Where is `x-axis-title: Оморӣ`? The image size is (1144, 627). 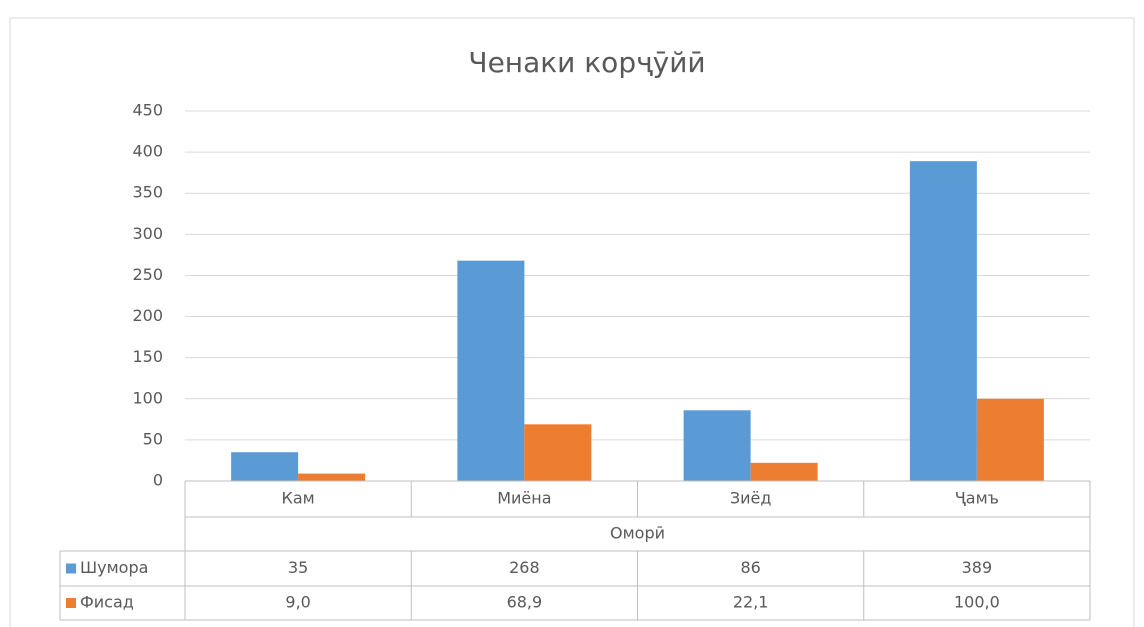
x-axis-title: Оморӣ is located at coordinates (637, 533).